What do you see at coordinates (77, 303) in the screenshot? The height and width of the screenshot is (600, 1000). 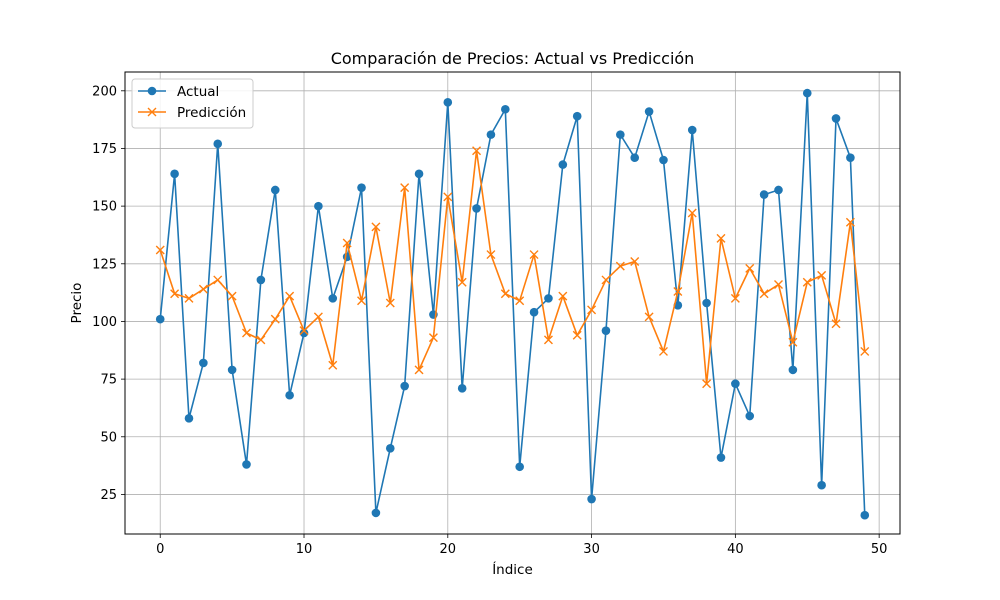 I see `y-axis-label: Precio` at bounding box center [77, 303].